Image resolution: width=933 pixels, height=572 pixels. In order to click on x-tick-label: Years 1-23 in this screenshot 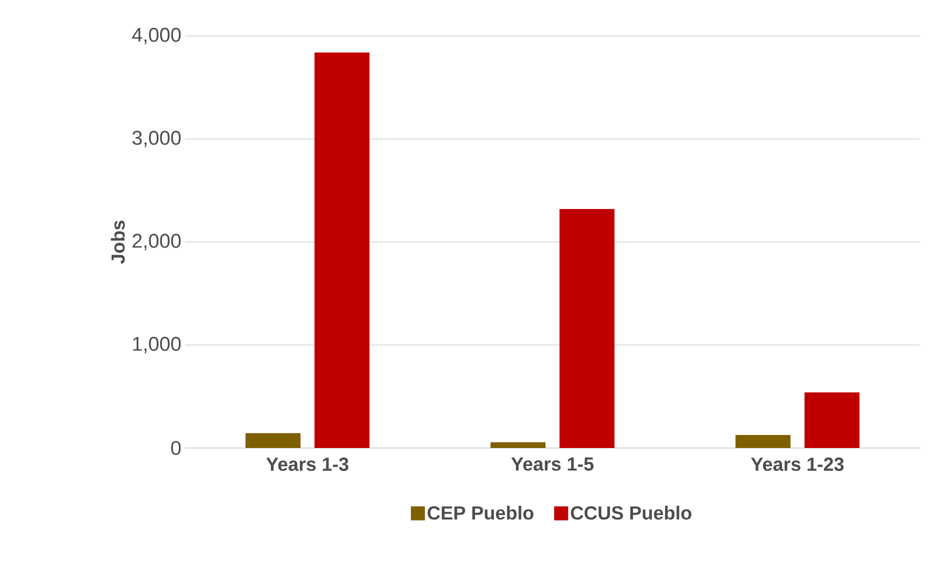, I will do `click(797, 464)`.